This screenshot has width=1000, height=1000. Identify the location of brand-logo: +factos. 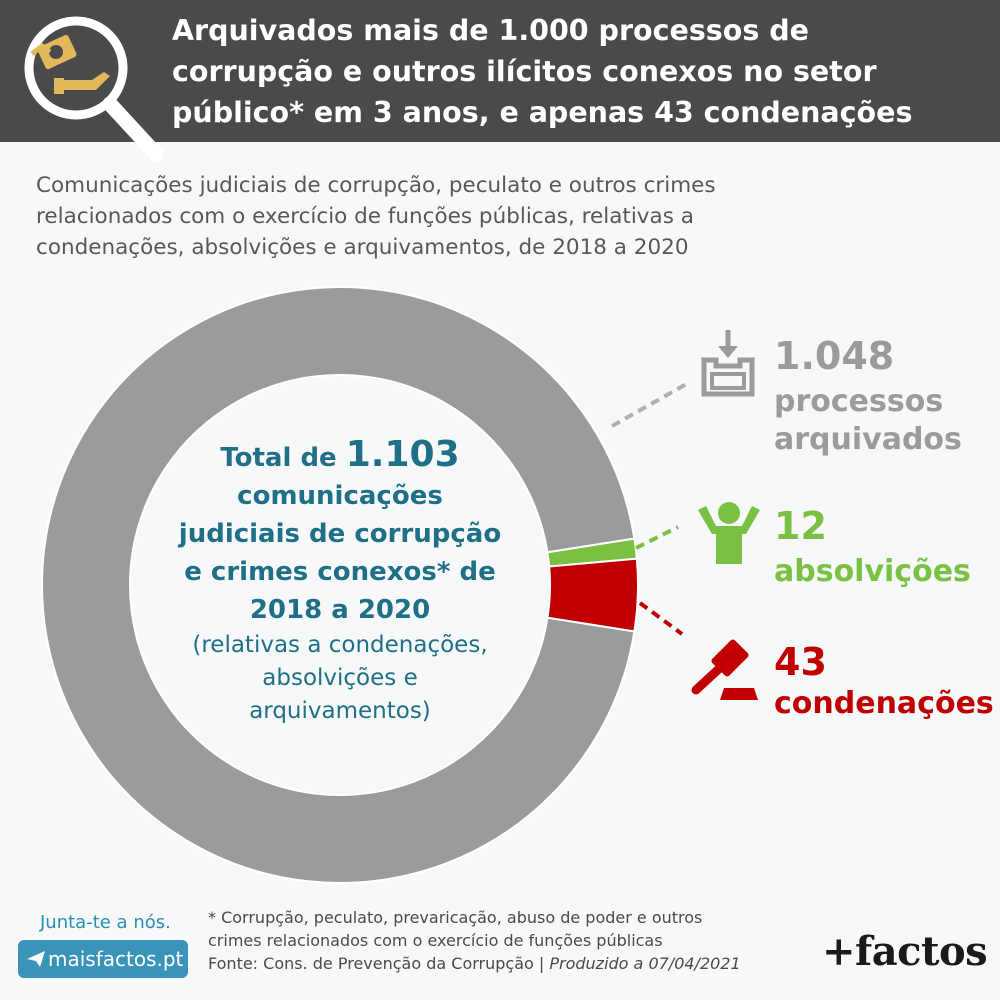
(905, 951).